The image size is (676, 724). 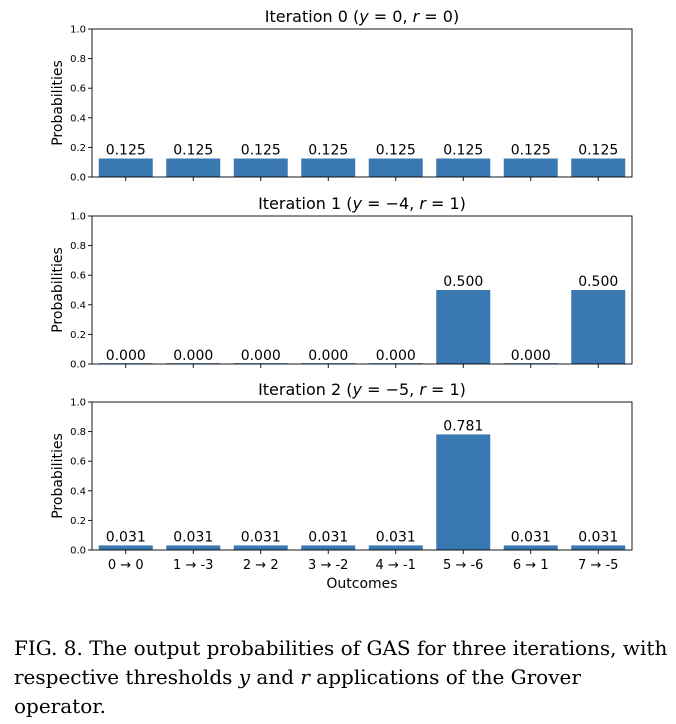 I want to click on x-tick-label: 7 → -5, so click(x=598, y=565).